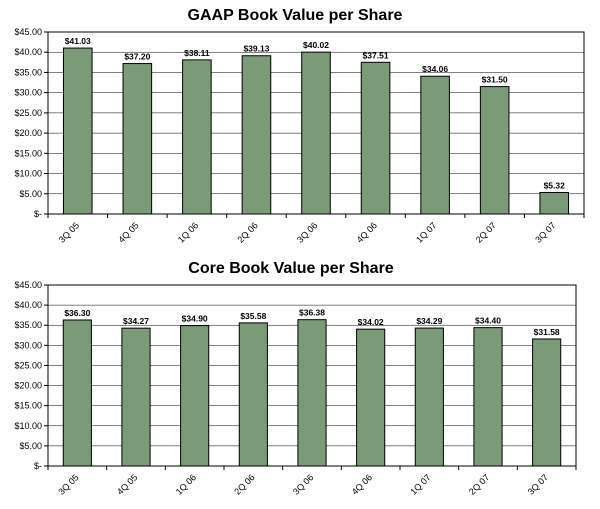  What do you see at coordinates (28, 305) in the screenshot?
I see `core-y-tick-label: $40.00` at bounding box center [28, 305].